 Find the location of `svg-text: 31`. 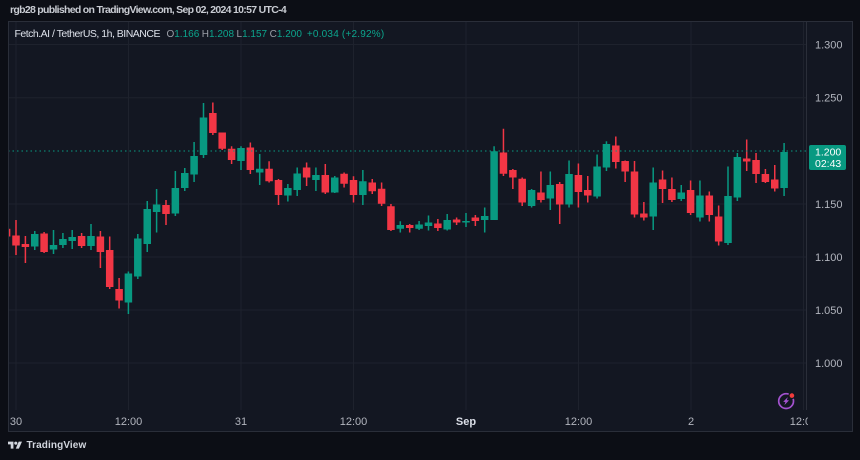

svg-text: 31 is located at coordinates (241, 422).